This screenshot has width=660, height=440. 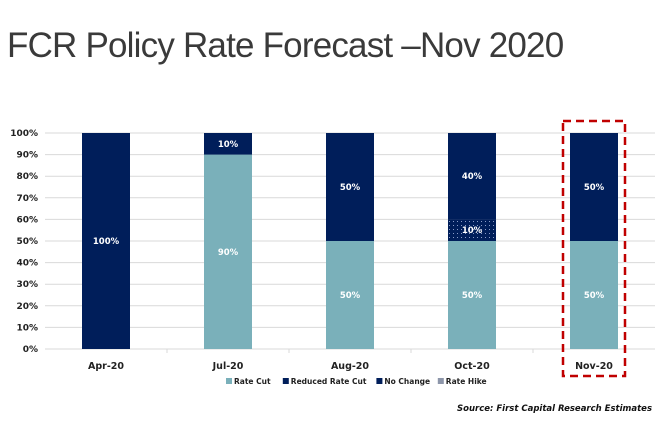 I want to click on x-tick-label: Nov-20, so click(x=594, y=366).